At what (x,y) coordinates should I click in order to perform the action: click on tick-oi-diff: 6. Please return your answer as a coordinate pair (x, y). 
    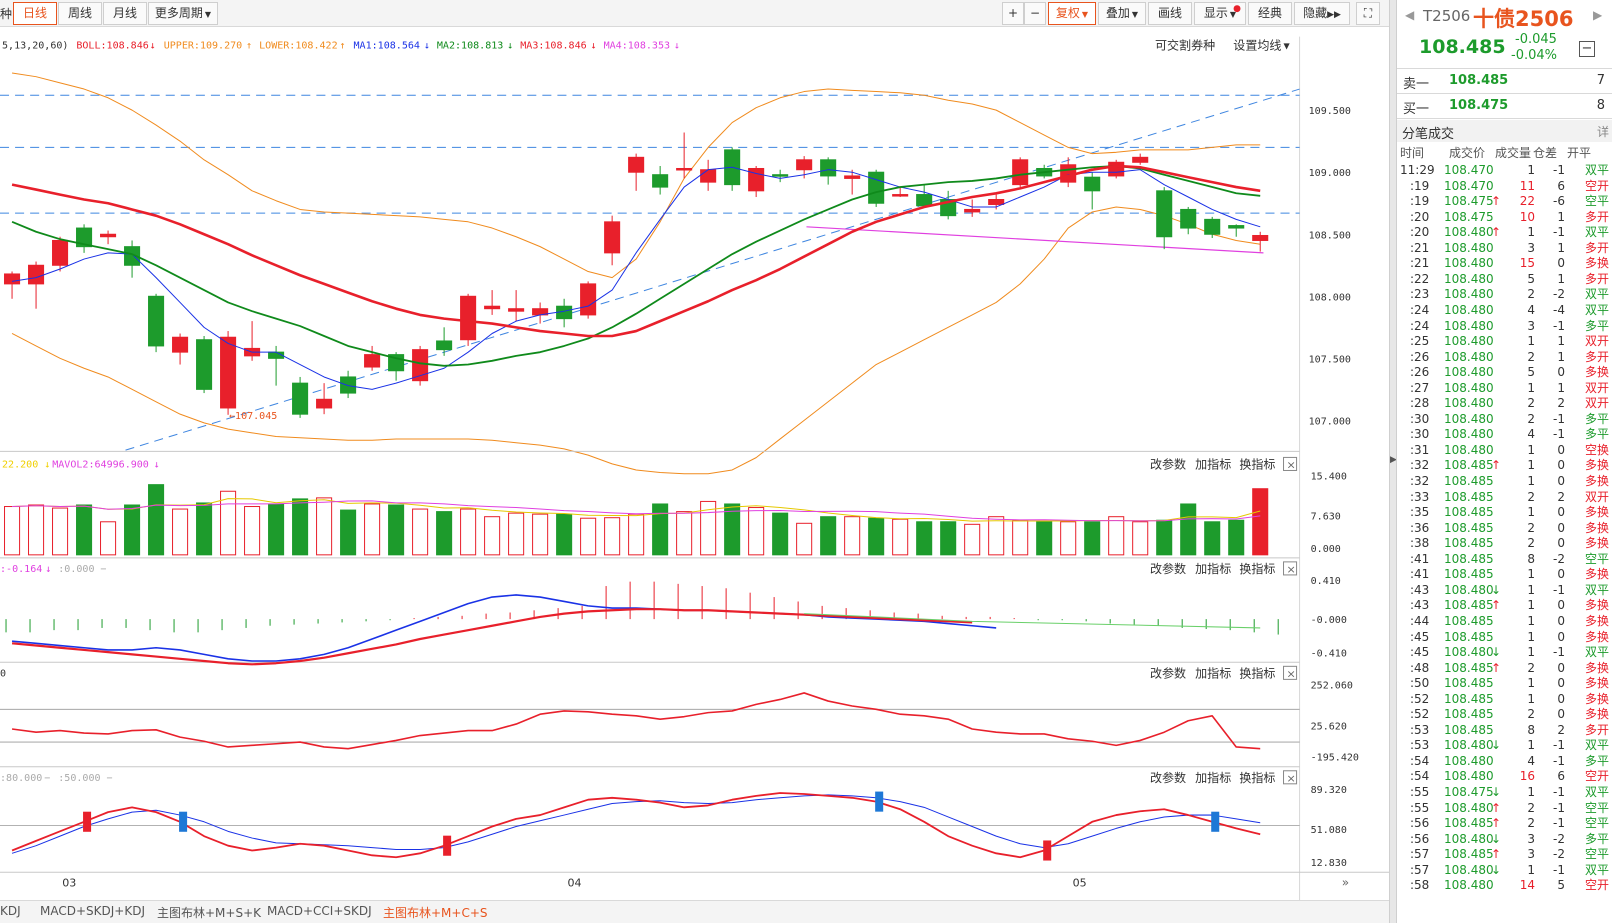
    Looking at the image, I should click on (1561, 185).